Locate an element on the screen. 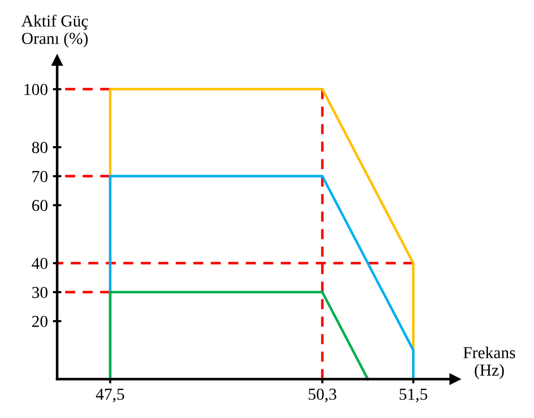 This screenshot has width=534, height=418. y-tick-label: 100 is located at coordinates (36, 90).